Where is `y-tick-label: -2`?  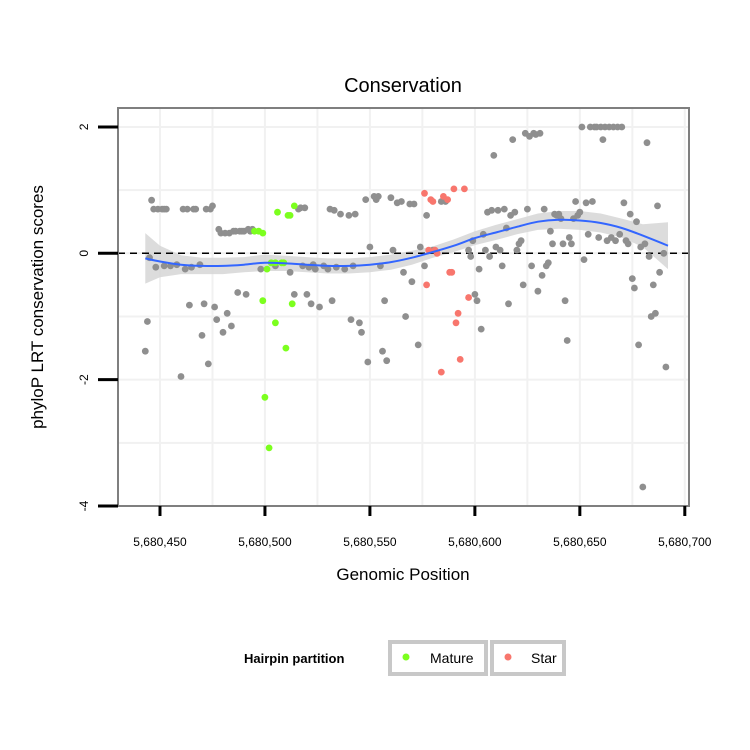 y-tick-label: -2 is located at coordinates (84, 379).